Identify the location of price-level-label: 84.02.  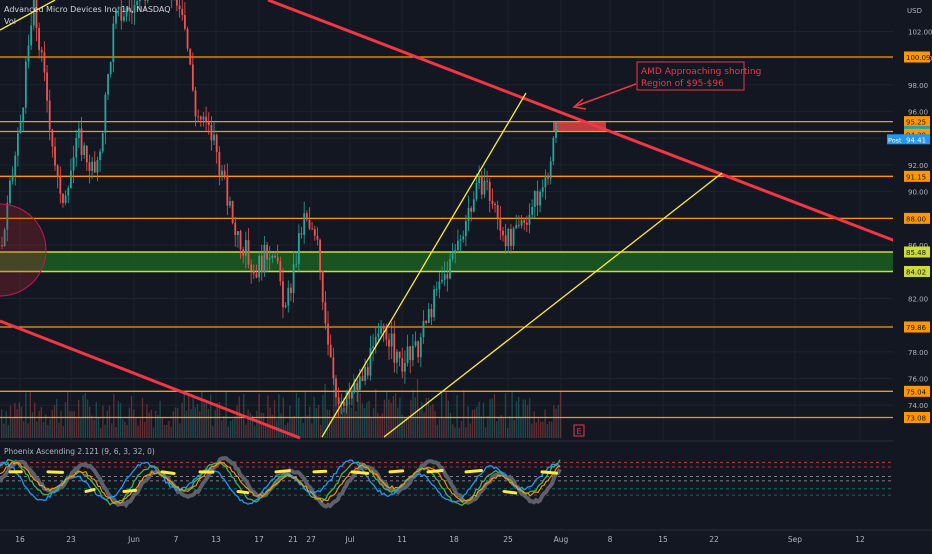
(916, 272).